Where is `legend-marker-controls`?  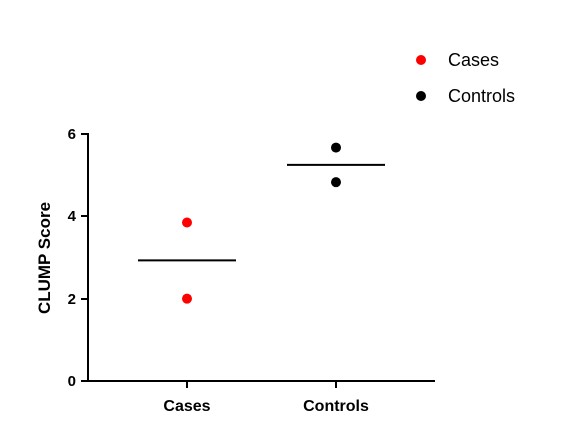
legend-marker-controls is located at coordinates (421, 96).